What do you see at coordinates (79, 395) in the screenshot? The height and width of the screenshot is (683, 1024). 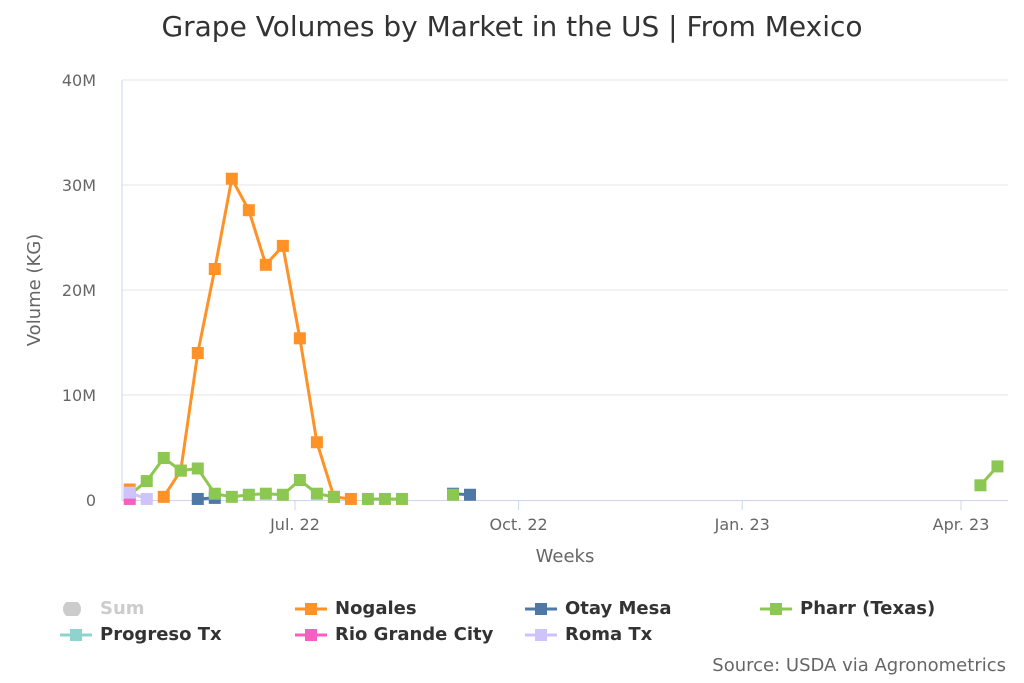 I see `y-tick-label: 10M` at bounding box center [79, 395].